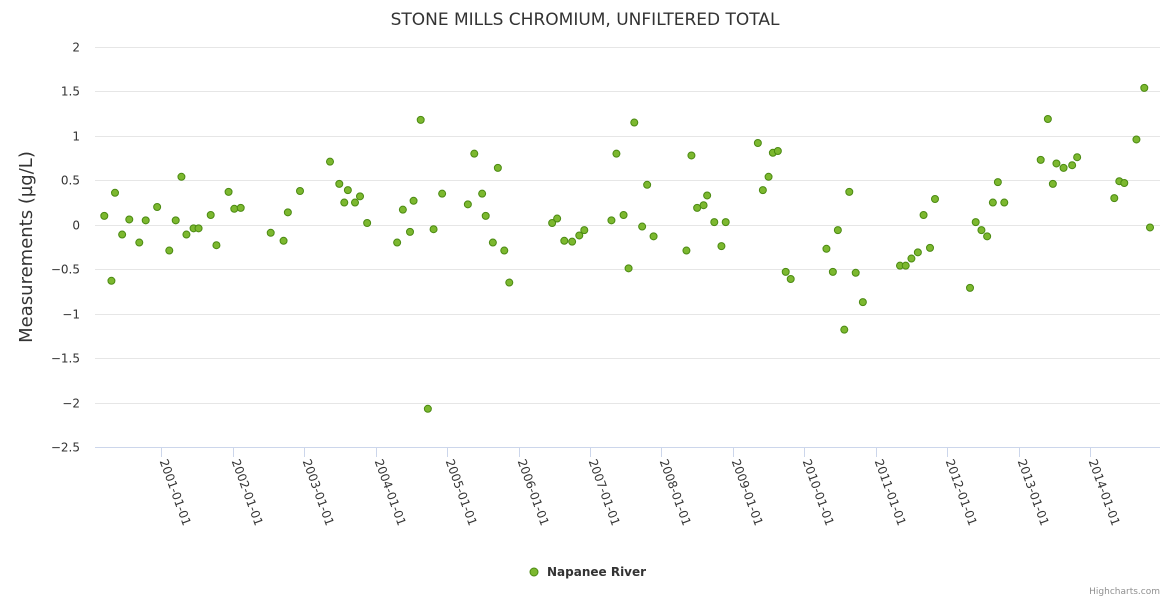 The width and height of the screenshot is (1170, 600). Describe the element at coordinates (1124, 592) in the screenshot. I see `highcharts-credit: Highcharts.com` at that location.